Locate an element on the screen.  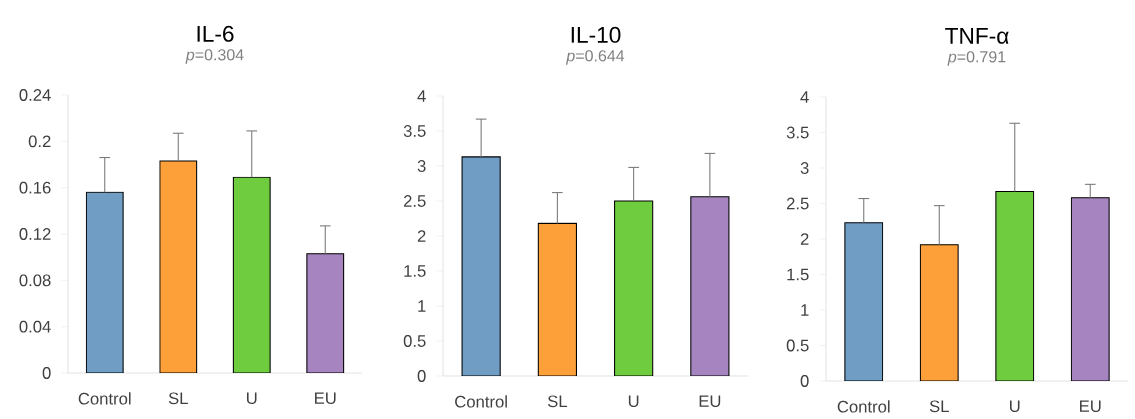
y-tick-label: 0.16 is located at coordinates (35, 187).